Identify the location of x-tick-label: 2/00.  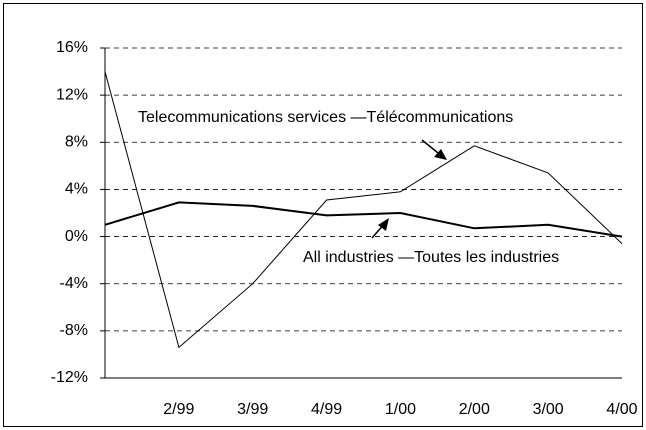
(474, 409).